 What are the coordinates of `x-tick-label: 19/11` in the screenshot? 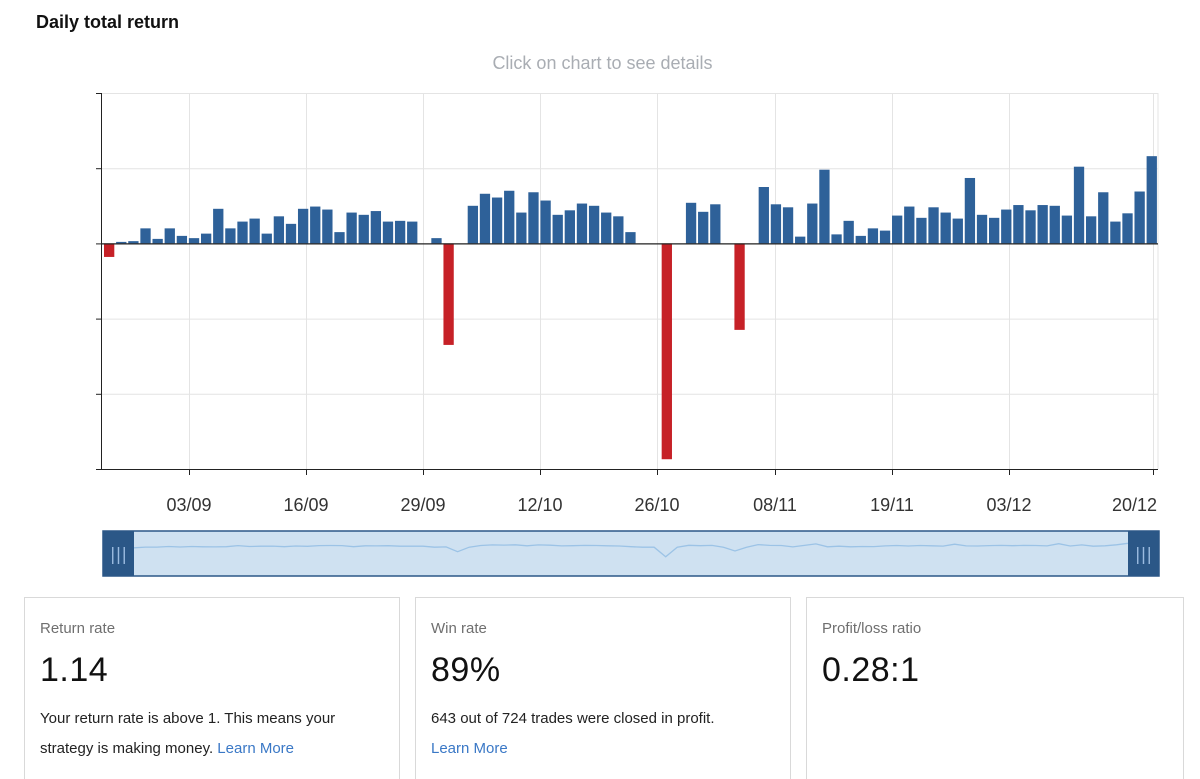 It's located at (892, 505).